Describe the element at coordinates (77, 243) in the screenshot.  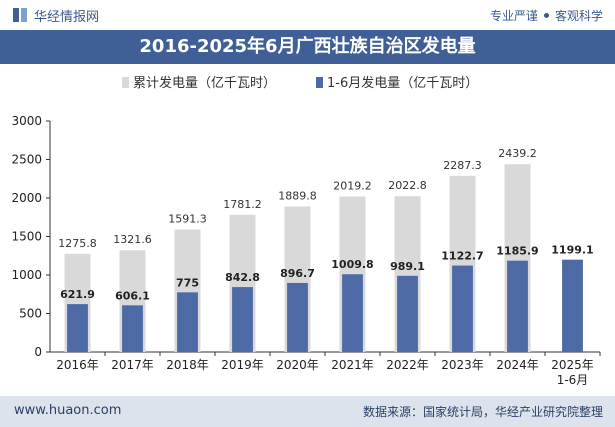
I see `data-label-cumulative: 1275.8` at that location.